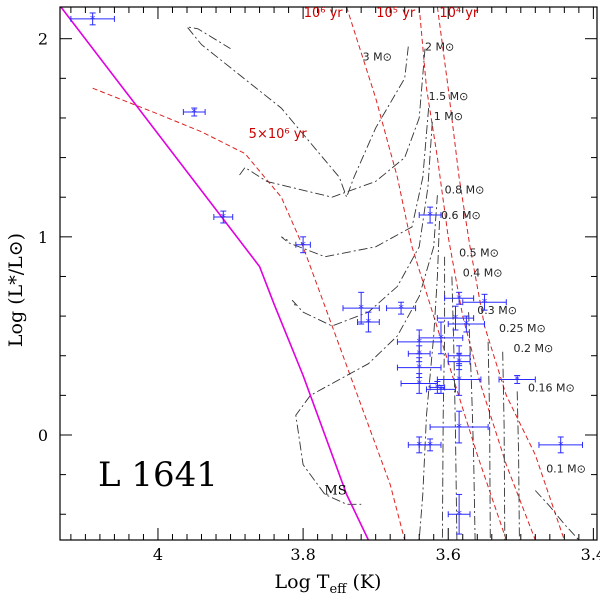  What do you see at coordinates (566, 469) in the screenshot?
I see `track-label: 0.1 M⊙` at bounding box center [566, 469].